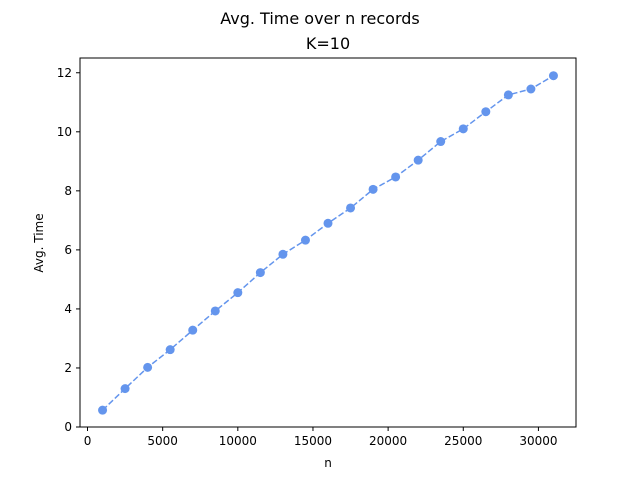  What do you see at coordinates (328, 463) in the screenshot?
I see `x-axis-label: n` at bounding box center [328, 463].